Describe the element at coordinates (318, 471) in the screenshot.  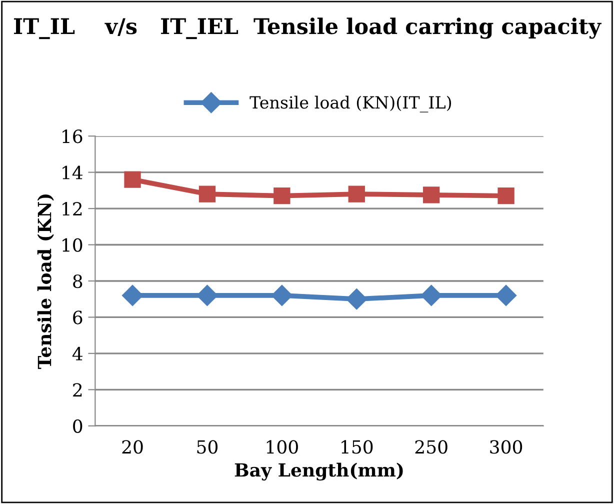
I see `x-axis-title: Bay Length(mm)` at that location.